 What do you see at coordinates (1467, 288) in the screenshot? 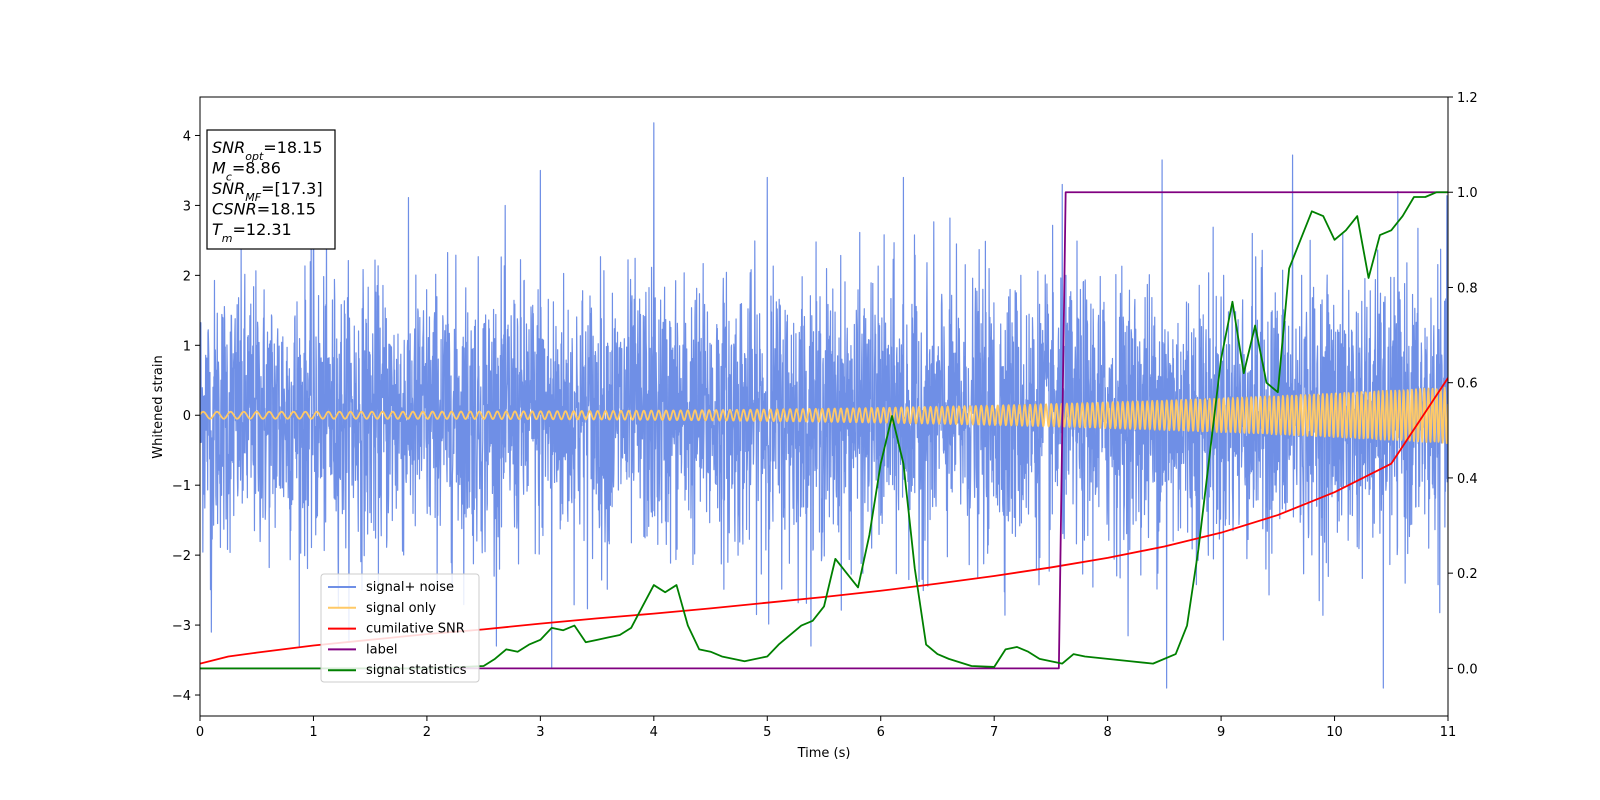
I see `y2-tick-label: 0.8` at bounding box center [1467, 288].